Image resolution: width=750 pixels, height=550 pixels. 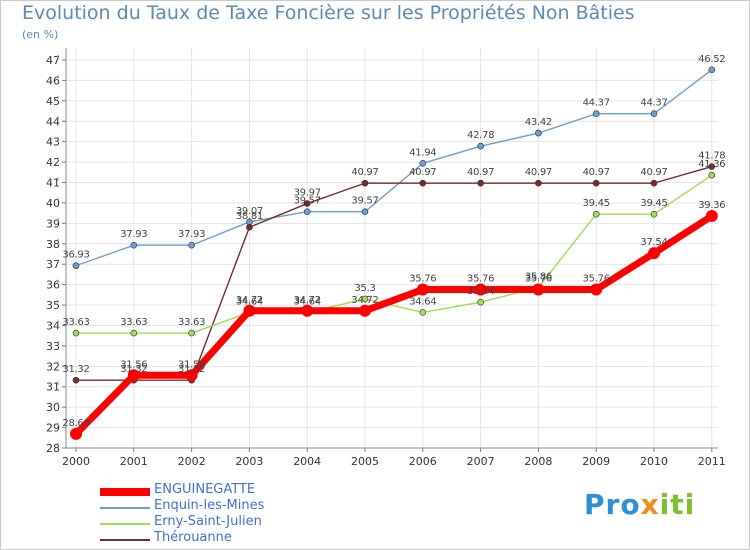 I want to click on x-tick-label: 2006, so click(x=423, y=461).